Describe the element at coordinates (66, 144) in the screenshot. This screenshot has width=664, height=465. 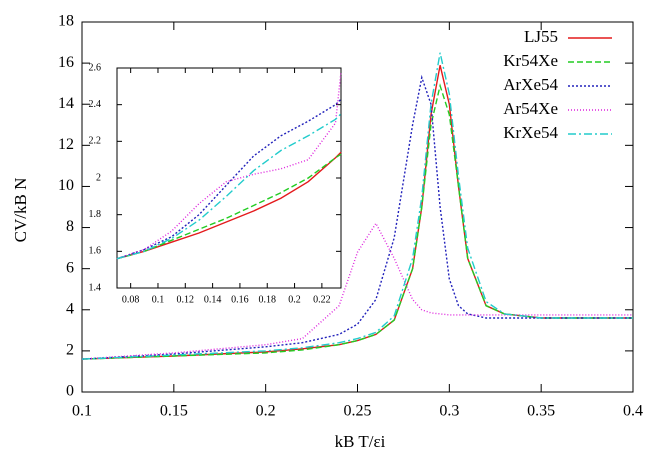
I see `y-tick-label: 12` at that location.